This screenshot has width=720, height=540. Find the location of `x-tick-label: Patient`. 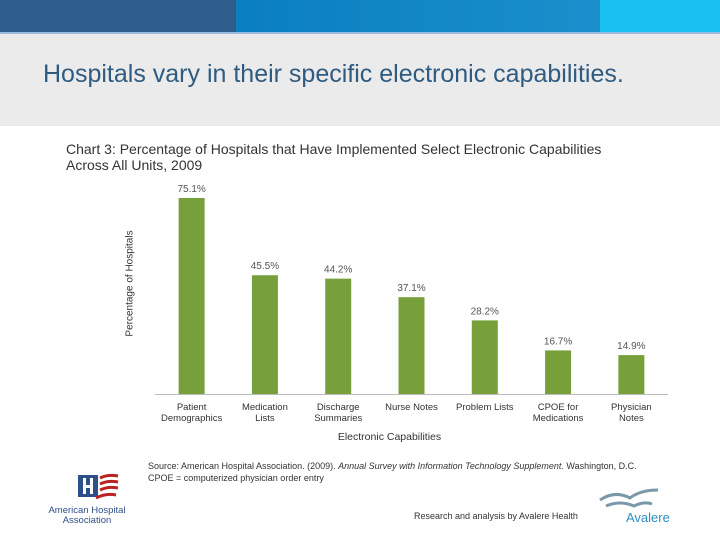

x-tick-label: Patient is located at coordinates (192, 407).